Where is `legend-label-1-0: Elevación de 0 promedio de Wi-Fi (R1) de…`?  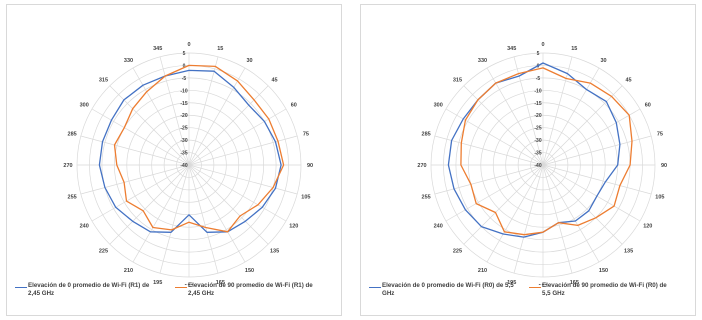 legend-label-1-0: Elevación de 0 promedio de Wi-Fi (R1) de… is located at coordinates (89, 289).